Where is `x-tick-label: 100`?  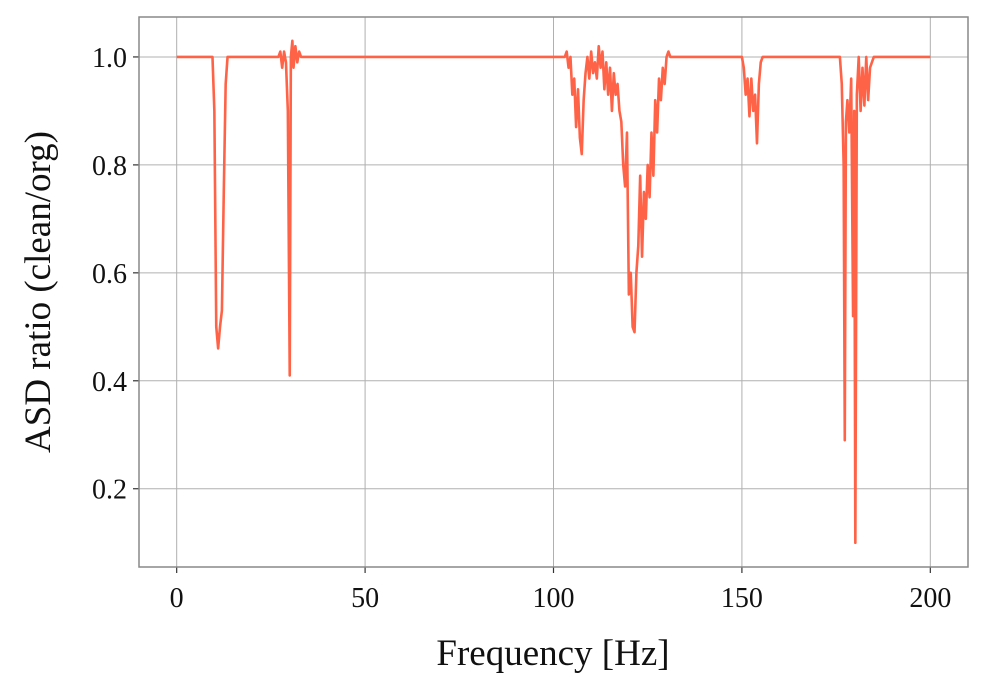 x-tick-label: 100 is located at coordinates (554, 598).